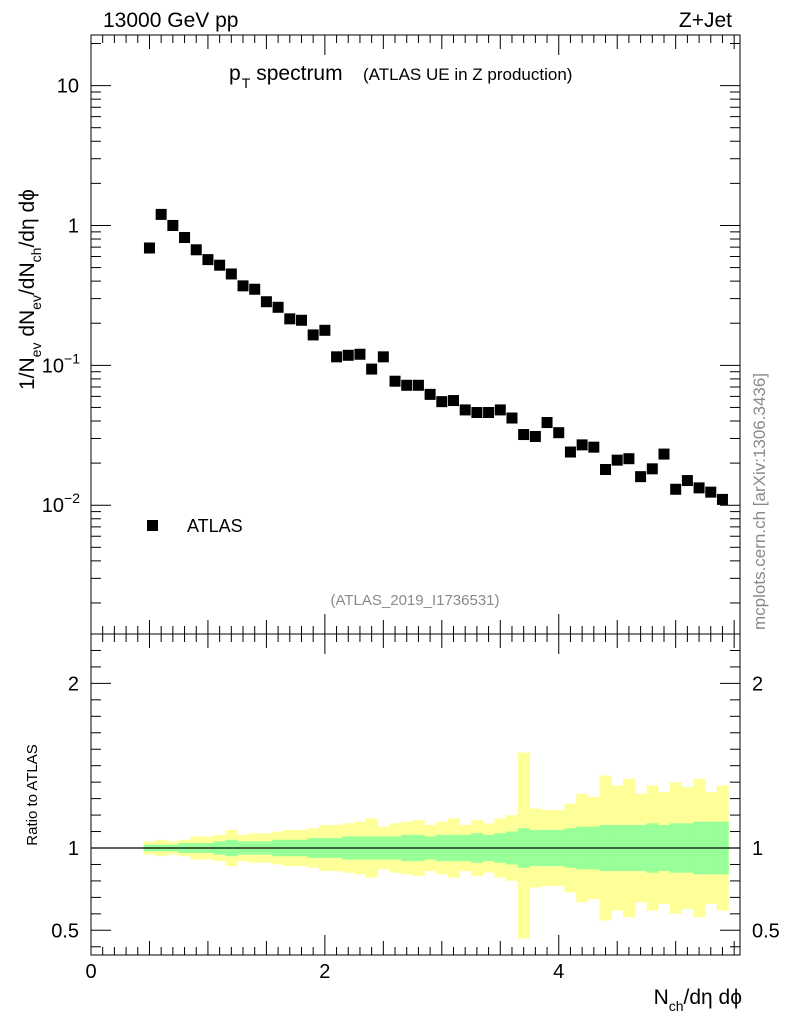  Describe the element at coordinates (766, 931) in the screenshot. I see `ratio-y-tick-label-right: 0.5` at that location.